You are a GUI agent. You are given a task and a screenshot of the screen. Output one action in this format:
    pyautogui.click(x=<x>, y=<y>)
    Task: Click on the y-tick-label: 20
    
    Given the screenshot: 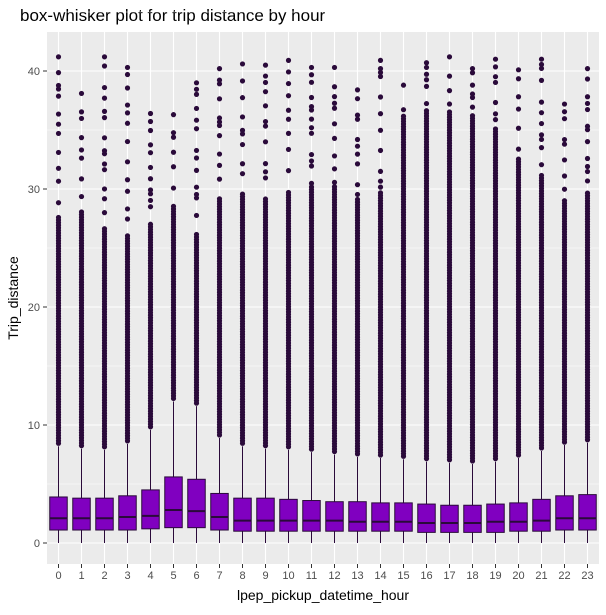 What is the action you would take?
    pyautogui.click(x=34, y=308)
    